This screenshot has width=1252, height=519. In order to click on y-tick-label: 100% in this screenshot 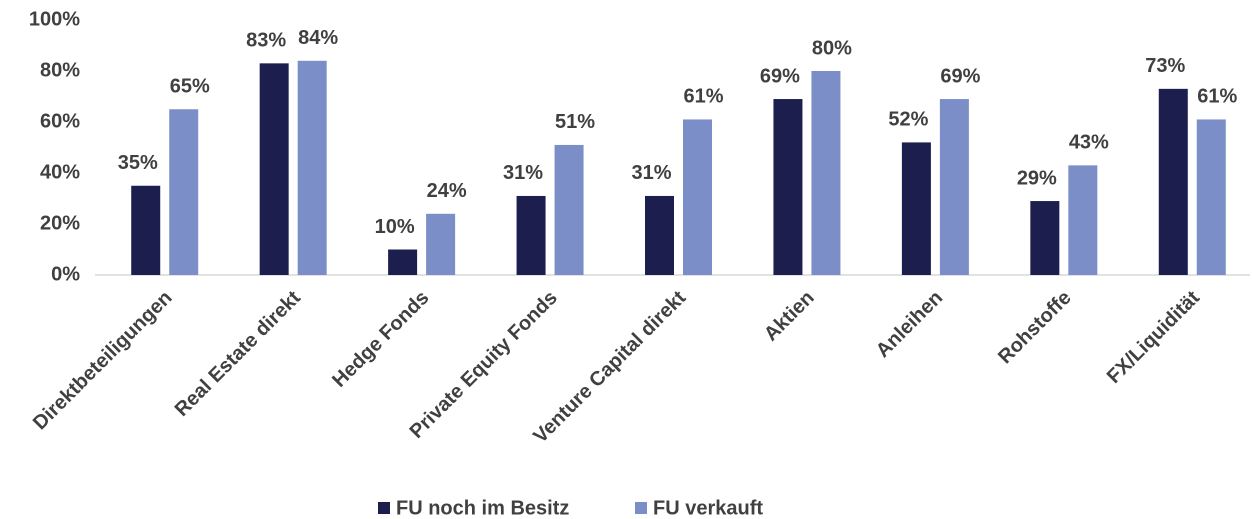, I will do `click(54, 19)`.